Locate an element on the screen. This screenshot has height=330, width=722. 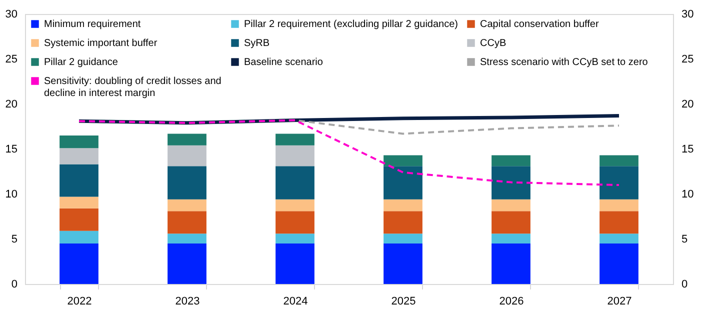
y2-tick-label: 25 is located at coordinates (688, 60).